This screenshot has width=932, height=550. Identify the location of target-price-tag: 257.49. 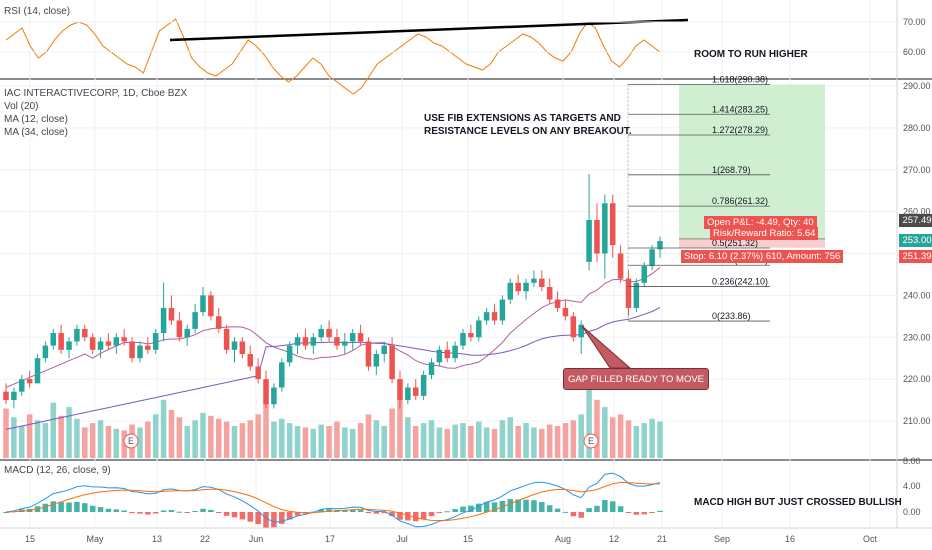
(915, 220).